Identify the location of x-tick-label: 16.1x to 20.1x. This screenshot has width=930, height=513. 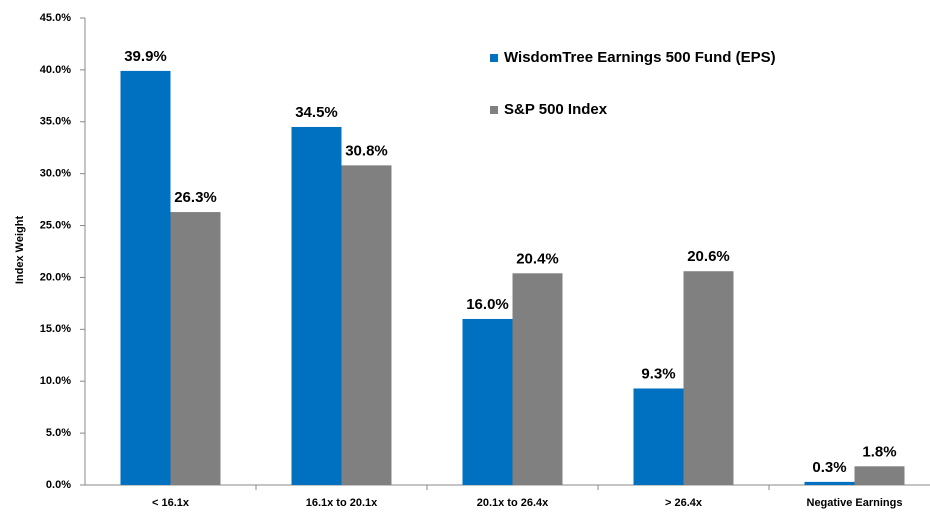
(342, 503).